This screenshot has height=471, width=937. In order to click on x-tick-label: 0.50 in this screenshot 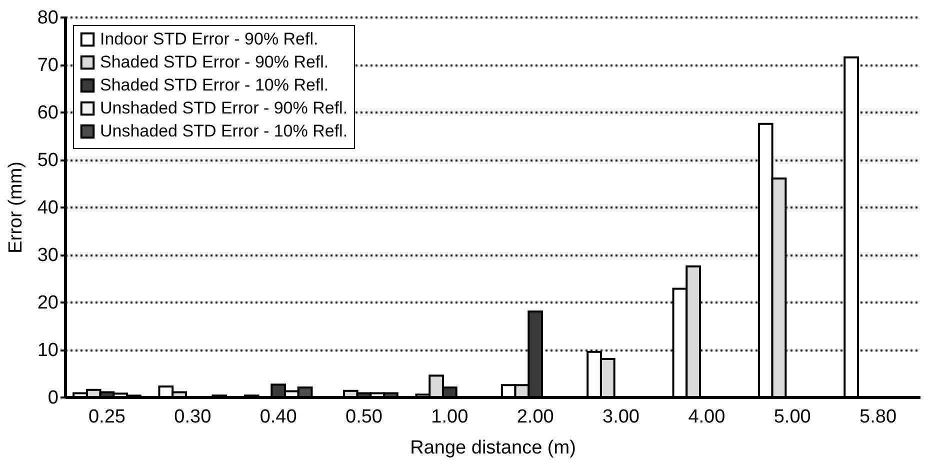, I will do `click(364, 417)`.